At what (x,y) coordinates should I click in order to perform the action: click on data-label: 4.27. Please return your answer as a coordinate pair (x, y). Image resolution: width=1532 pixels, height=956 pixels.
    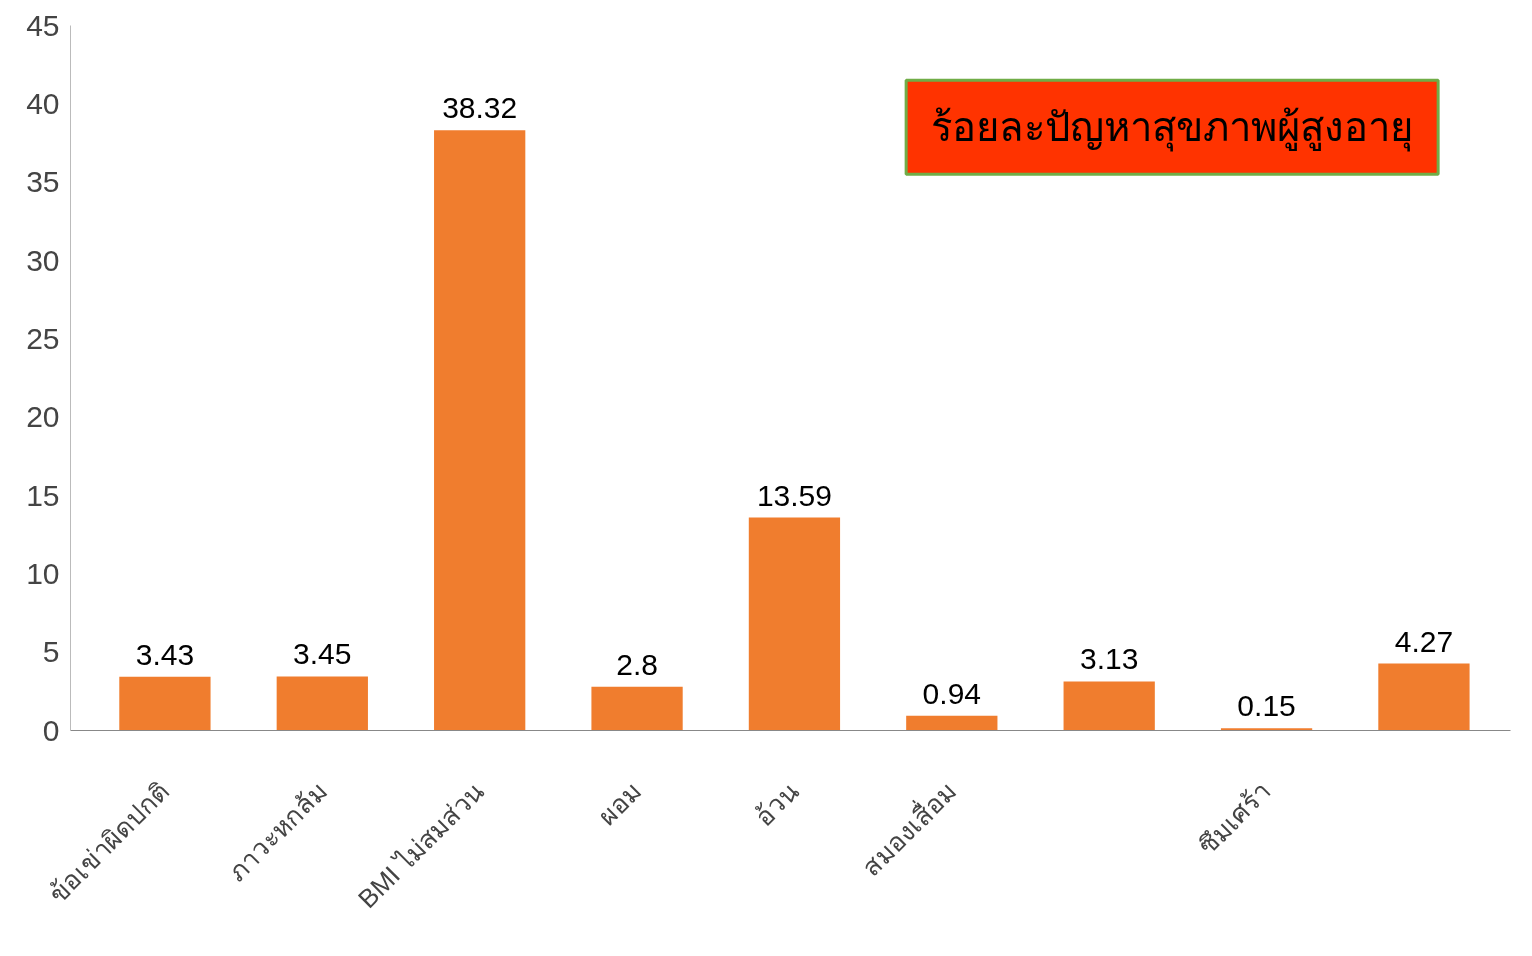
    Looking at the image, I should click on (1424, 641).